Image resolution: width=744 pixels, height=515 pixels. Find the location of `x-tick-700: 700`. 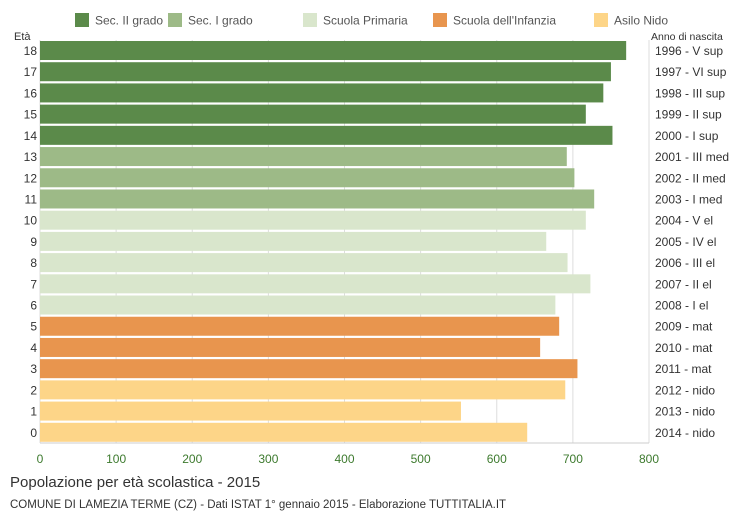

x-tick-700: 700 is located at coordinates (573, 459).